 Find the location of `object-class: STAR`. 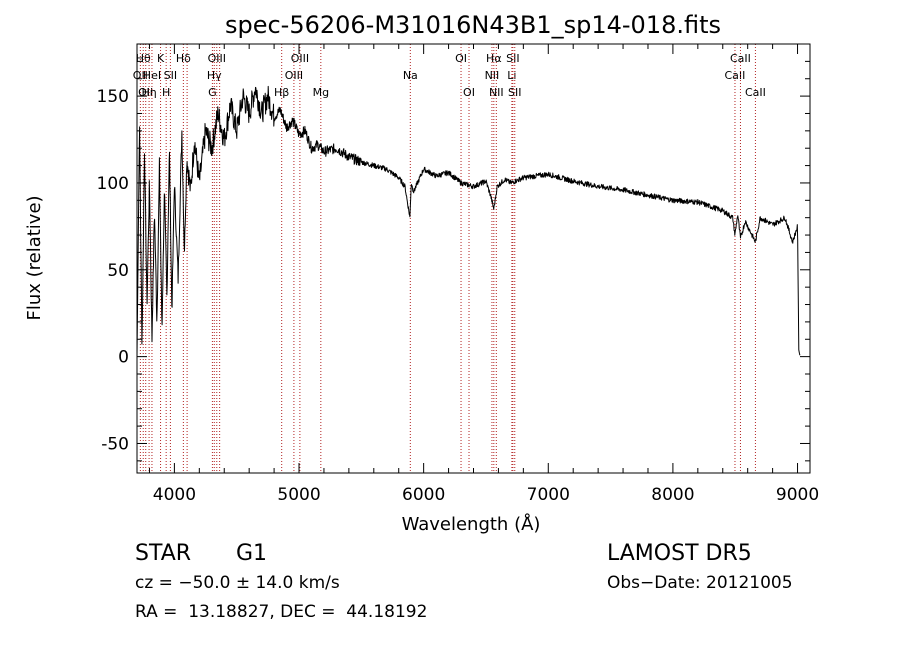

object-class: STAR is located at coordinates (163, 553).